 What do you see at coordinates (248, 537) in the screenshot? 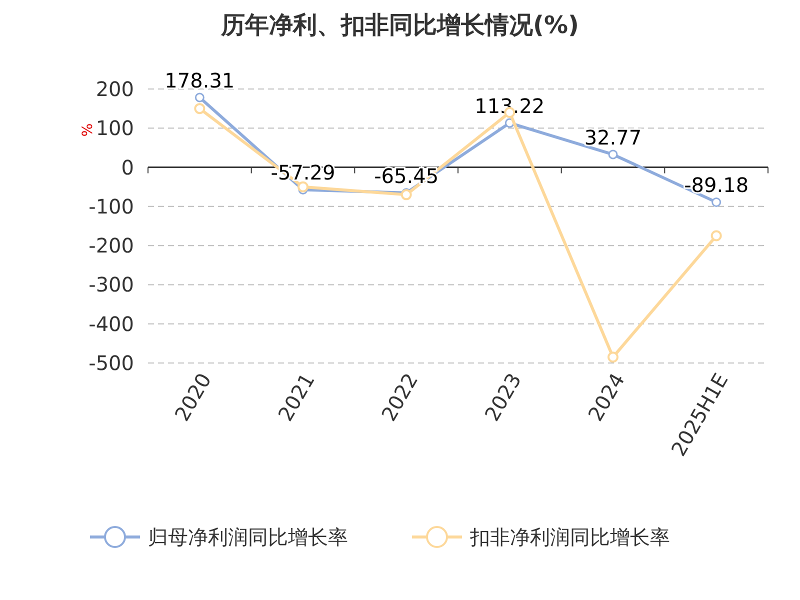
I see `legend-label: 归母净利润同比增长率` at bounding box center [248, 537].